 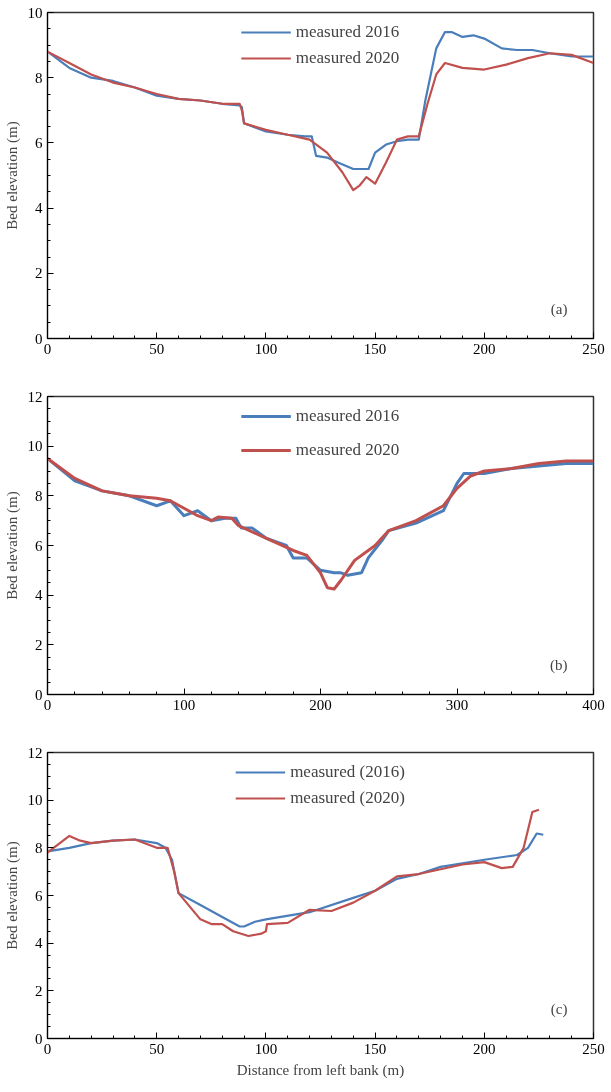 I want to click on legend-label: measured (2016), so click(x=347, y=772).